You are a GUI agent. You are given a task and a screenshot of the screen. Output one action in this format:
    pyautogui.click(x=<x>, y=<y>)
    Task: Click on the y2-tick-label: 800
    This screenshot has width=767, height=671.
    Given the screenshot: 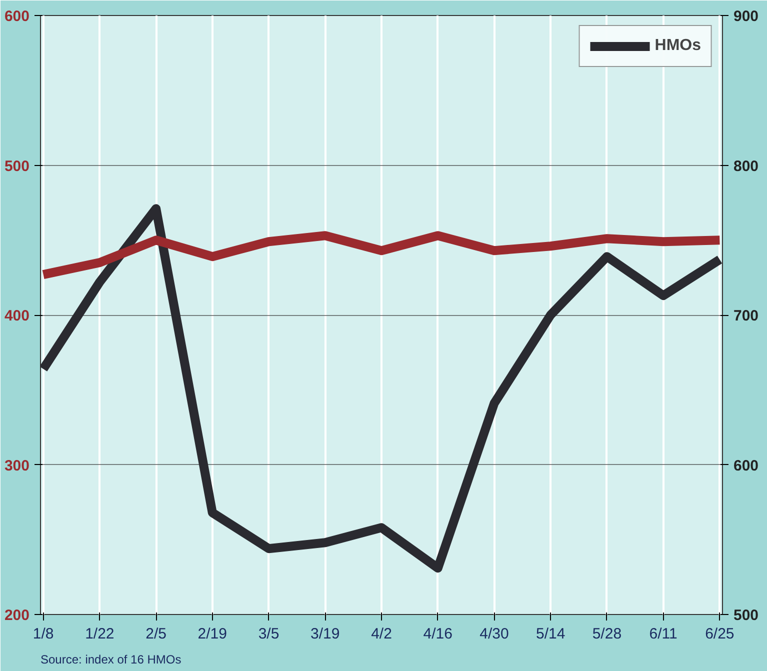 What is the action you would take?
    pyautogui.click(x=746, y=166)
    